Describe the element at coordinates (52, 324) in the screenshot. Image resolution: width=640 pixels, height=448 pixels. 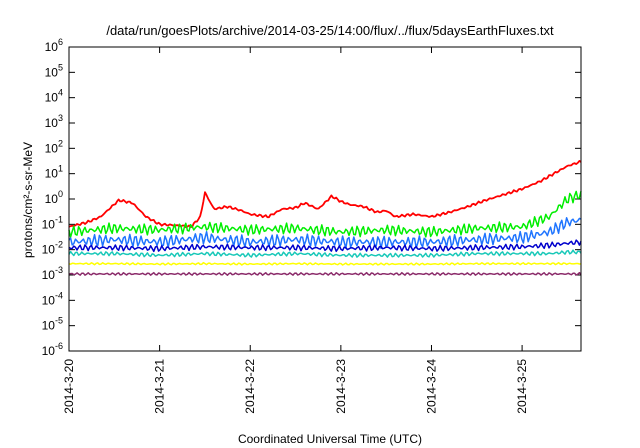
I see `y-tick-label: 10⁻⁵` at that location.